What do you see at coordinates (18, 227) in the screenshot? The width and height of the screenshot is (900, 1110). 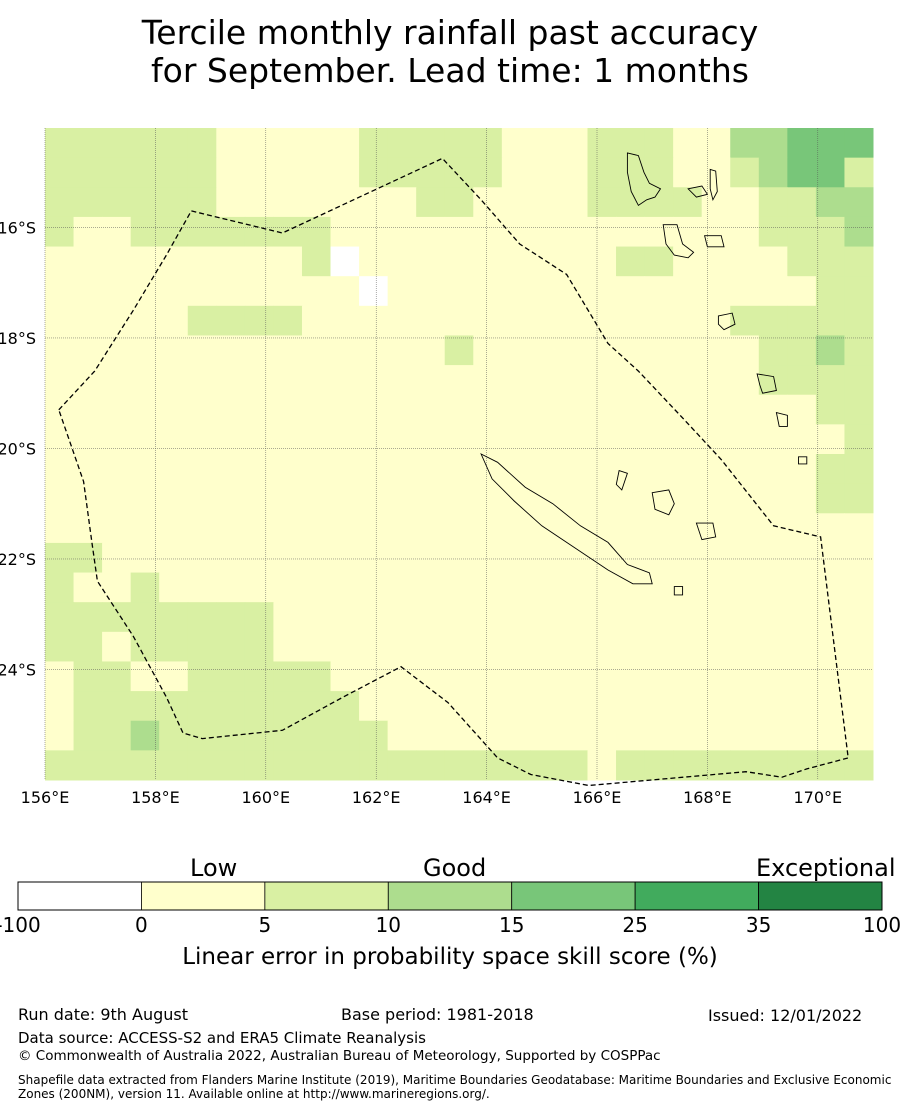 I see `lat-tick-label: 16°S` at bounding box center [18, 227].